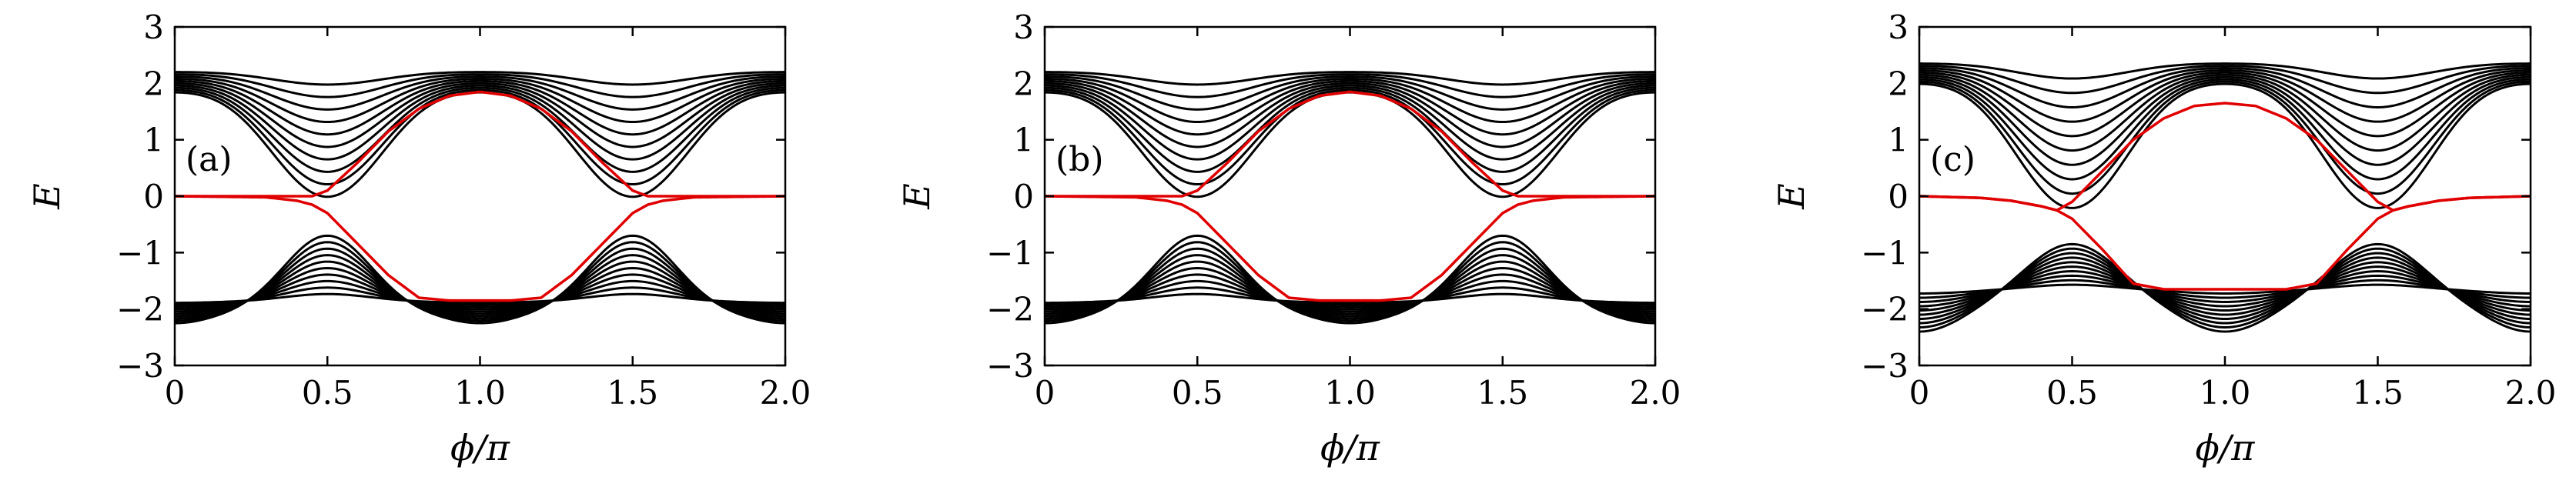  I want to click on panel-label: (b), so click(1079, 160).